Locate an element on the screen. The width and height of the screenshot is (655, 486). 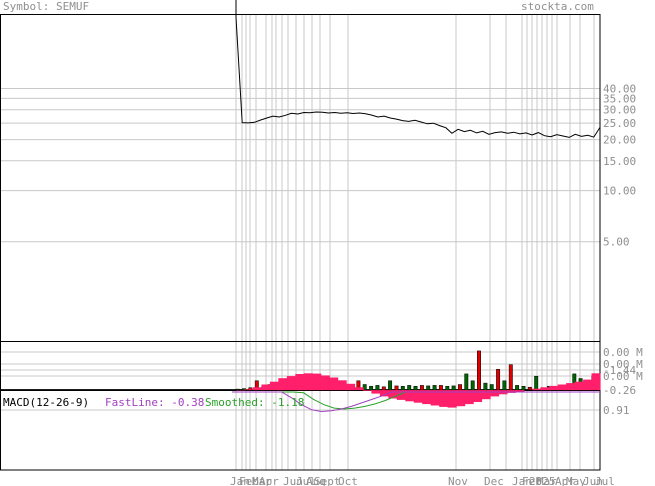
macd-fast-line is located at coordinates (416, 402).